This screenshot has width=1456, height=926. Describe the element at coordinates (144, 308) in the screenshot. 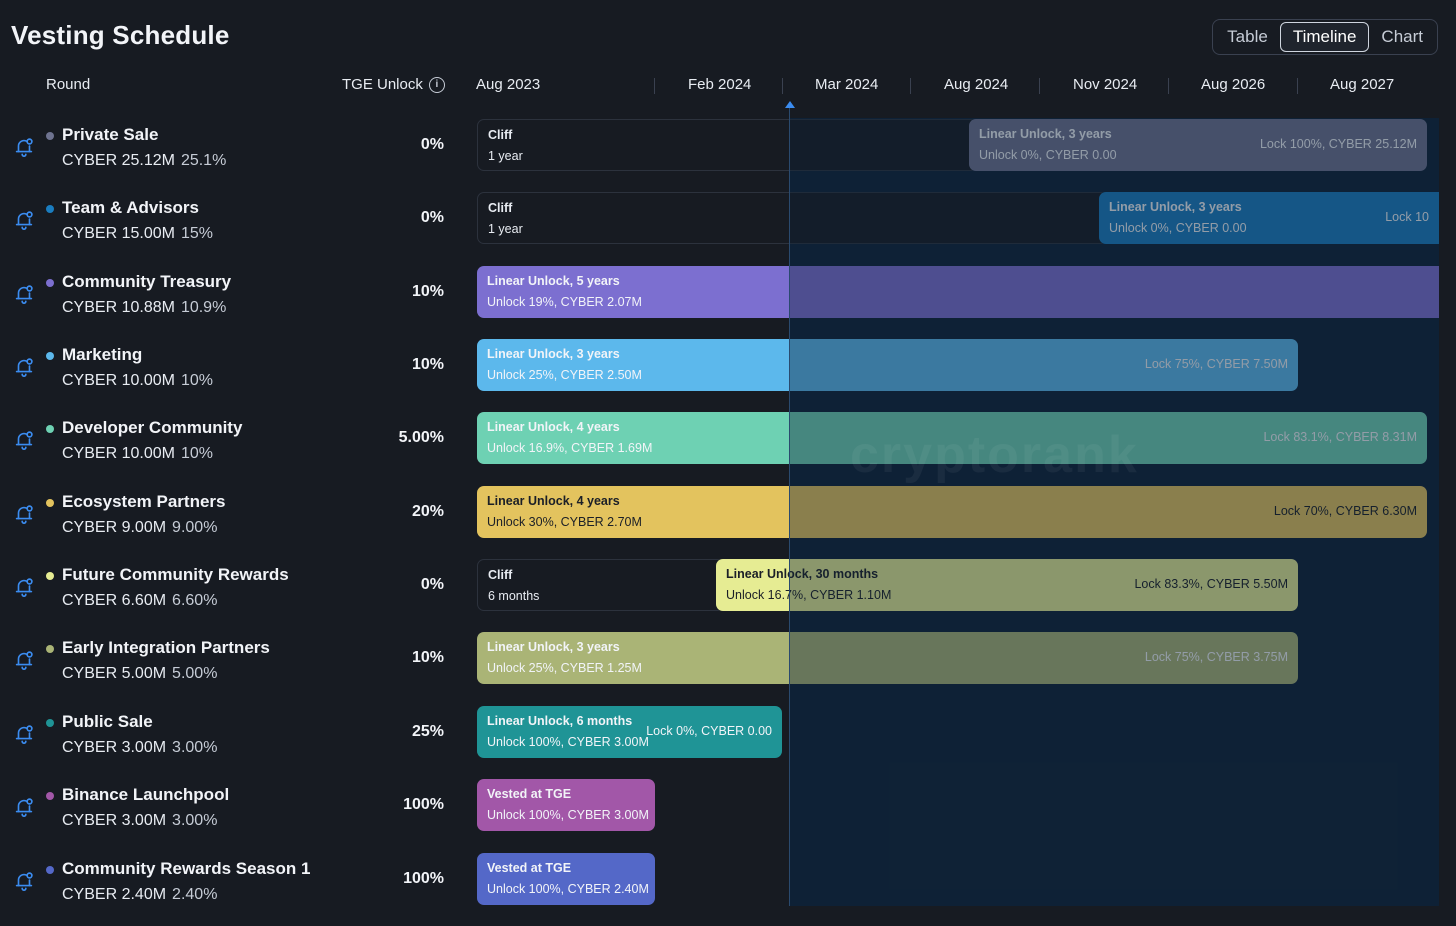

I see `round-amount: CYBER 10.88M 10.9%` at that location.